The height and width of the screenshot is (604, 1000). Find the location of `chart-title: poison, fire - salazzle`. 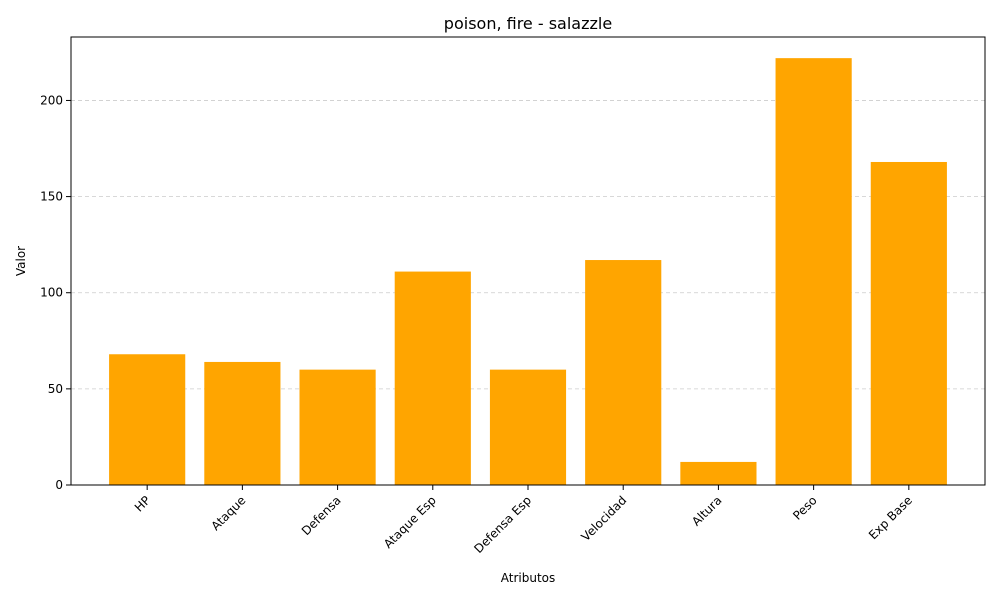

chart-title: poison, fire - salazzle is located at coordinates (528, 23).